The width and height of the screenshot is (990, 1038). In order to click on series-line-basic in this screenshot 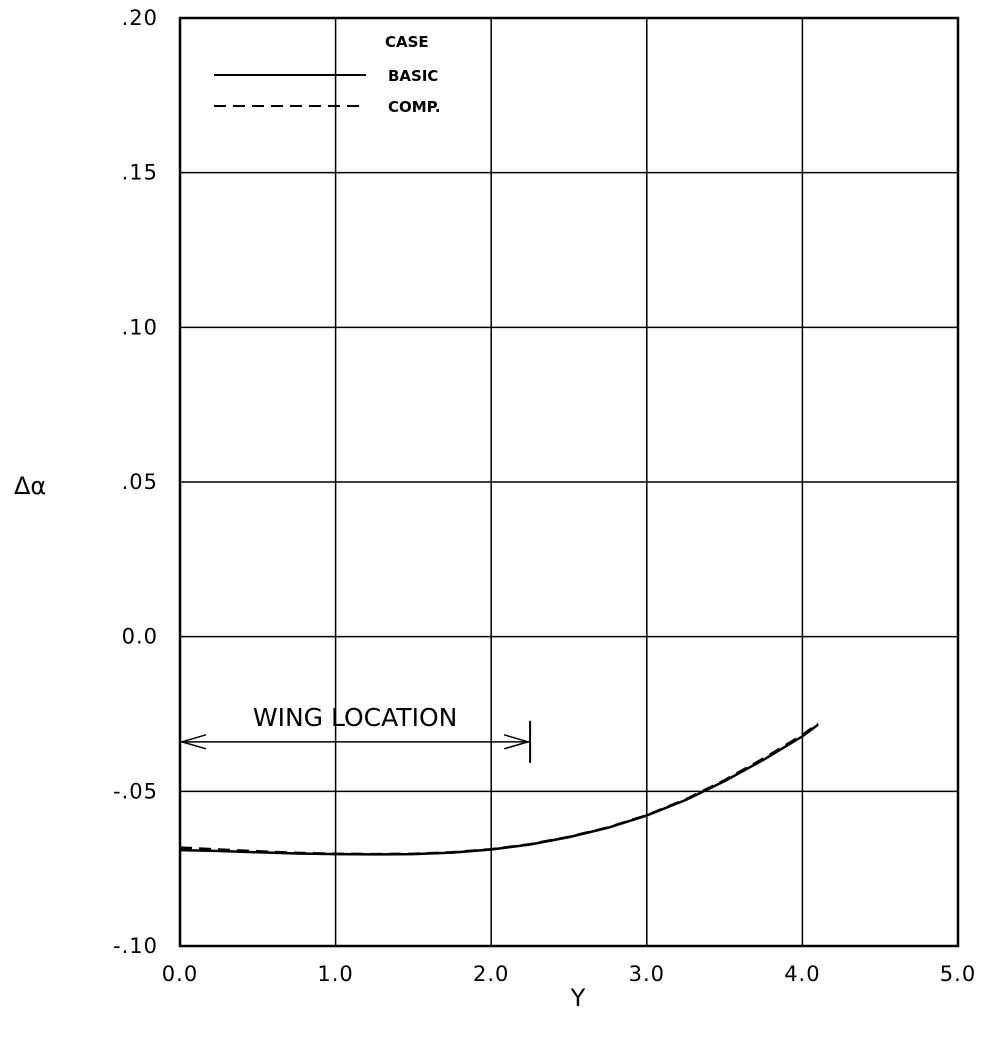, I will do `click(499, 789)`.